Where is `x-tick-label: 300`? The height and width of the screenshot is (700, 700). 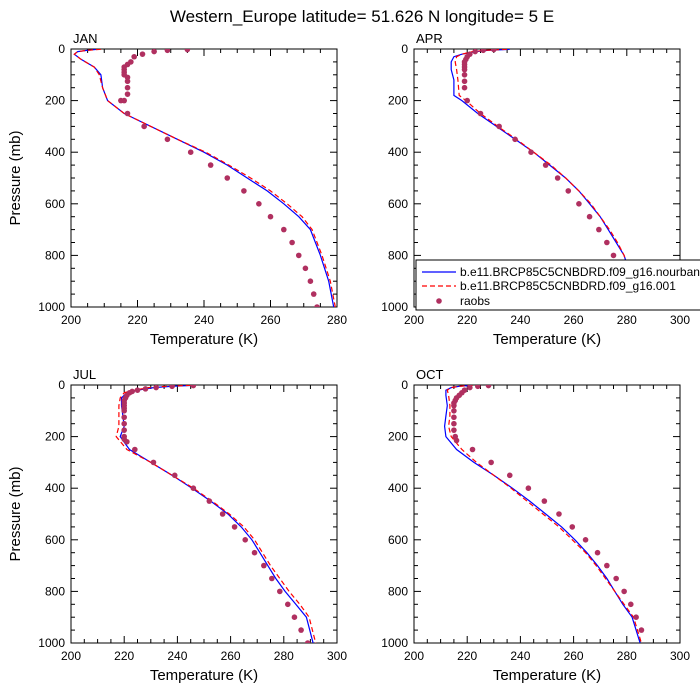
x-tick-label: 300 is located at coordinates (337, 656).